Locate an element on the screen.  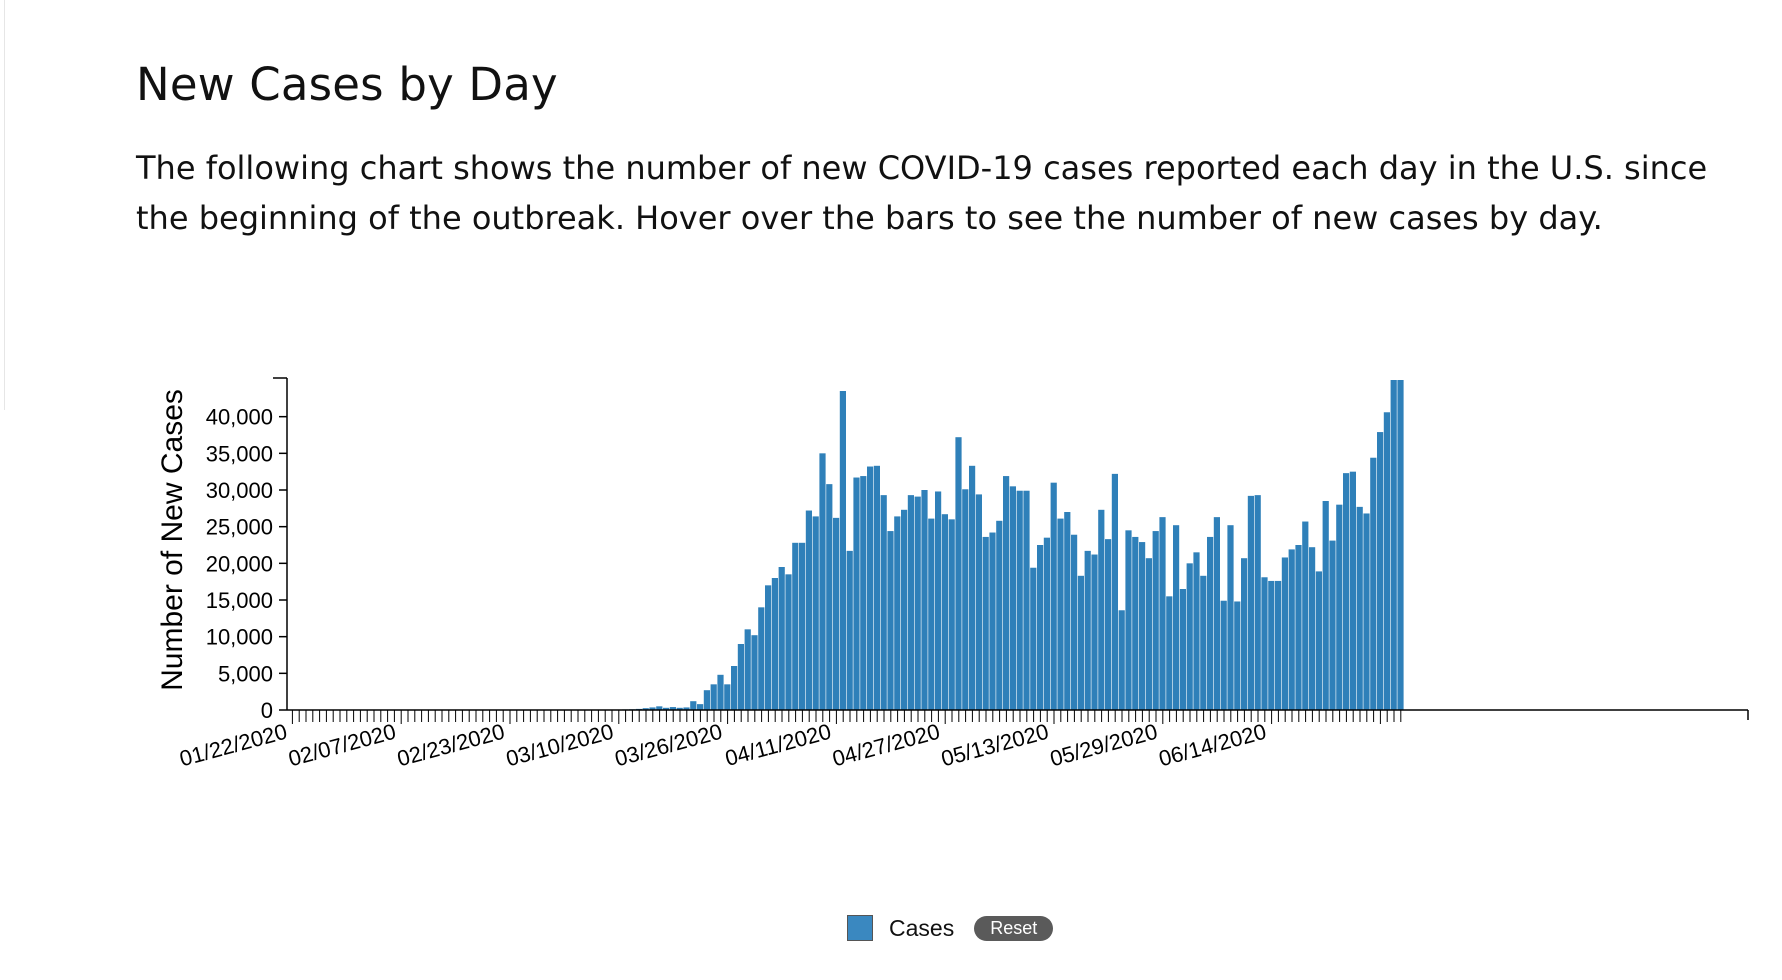
legend-swatch-cases is located at coordinates (860, 928).